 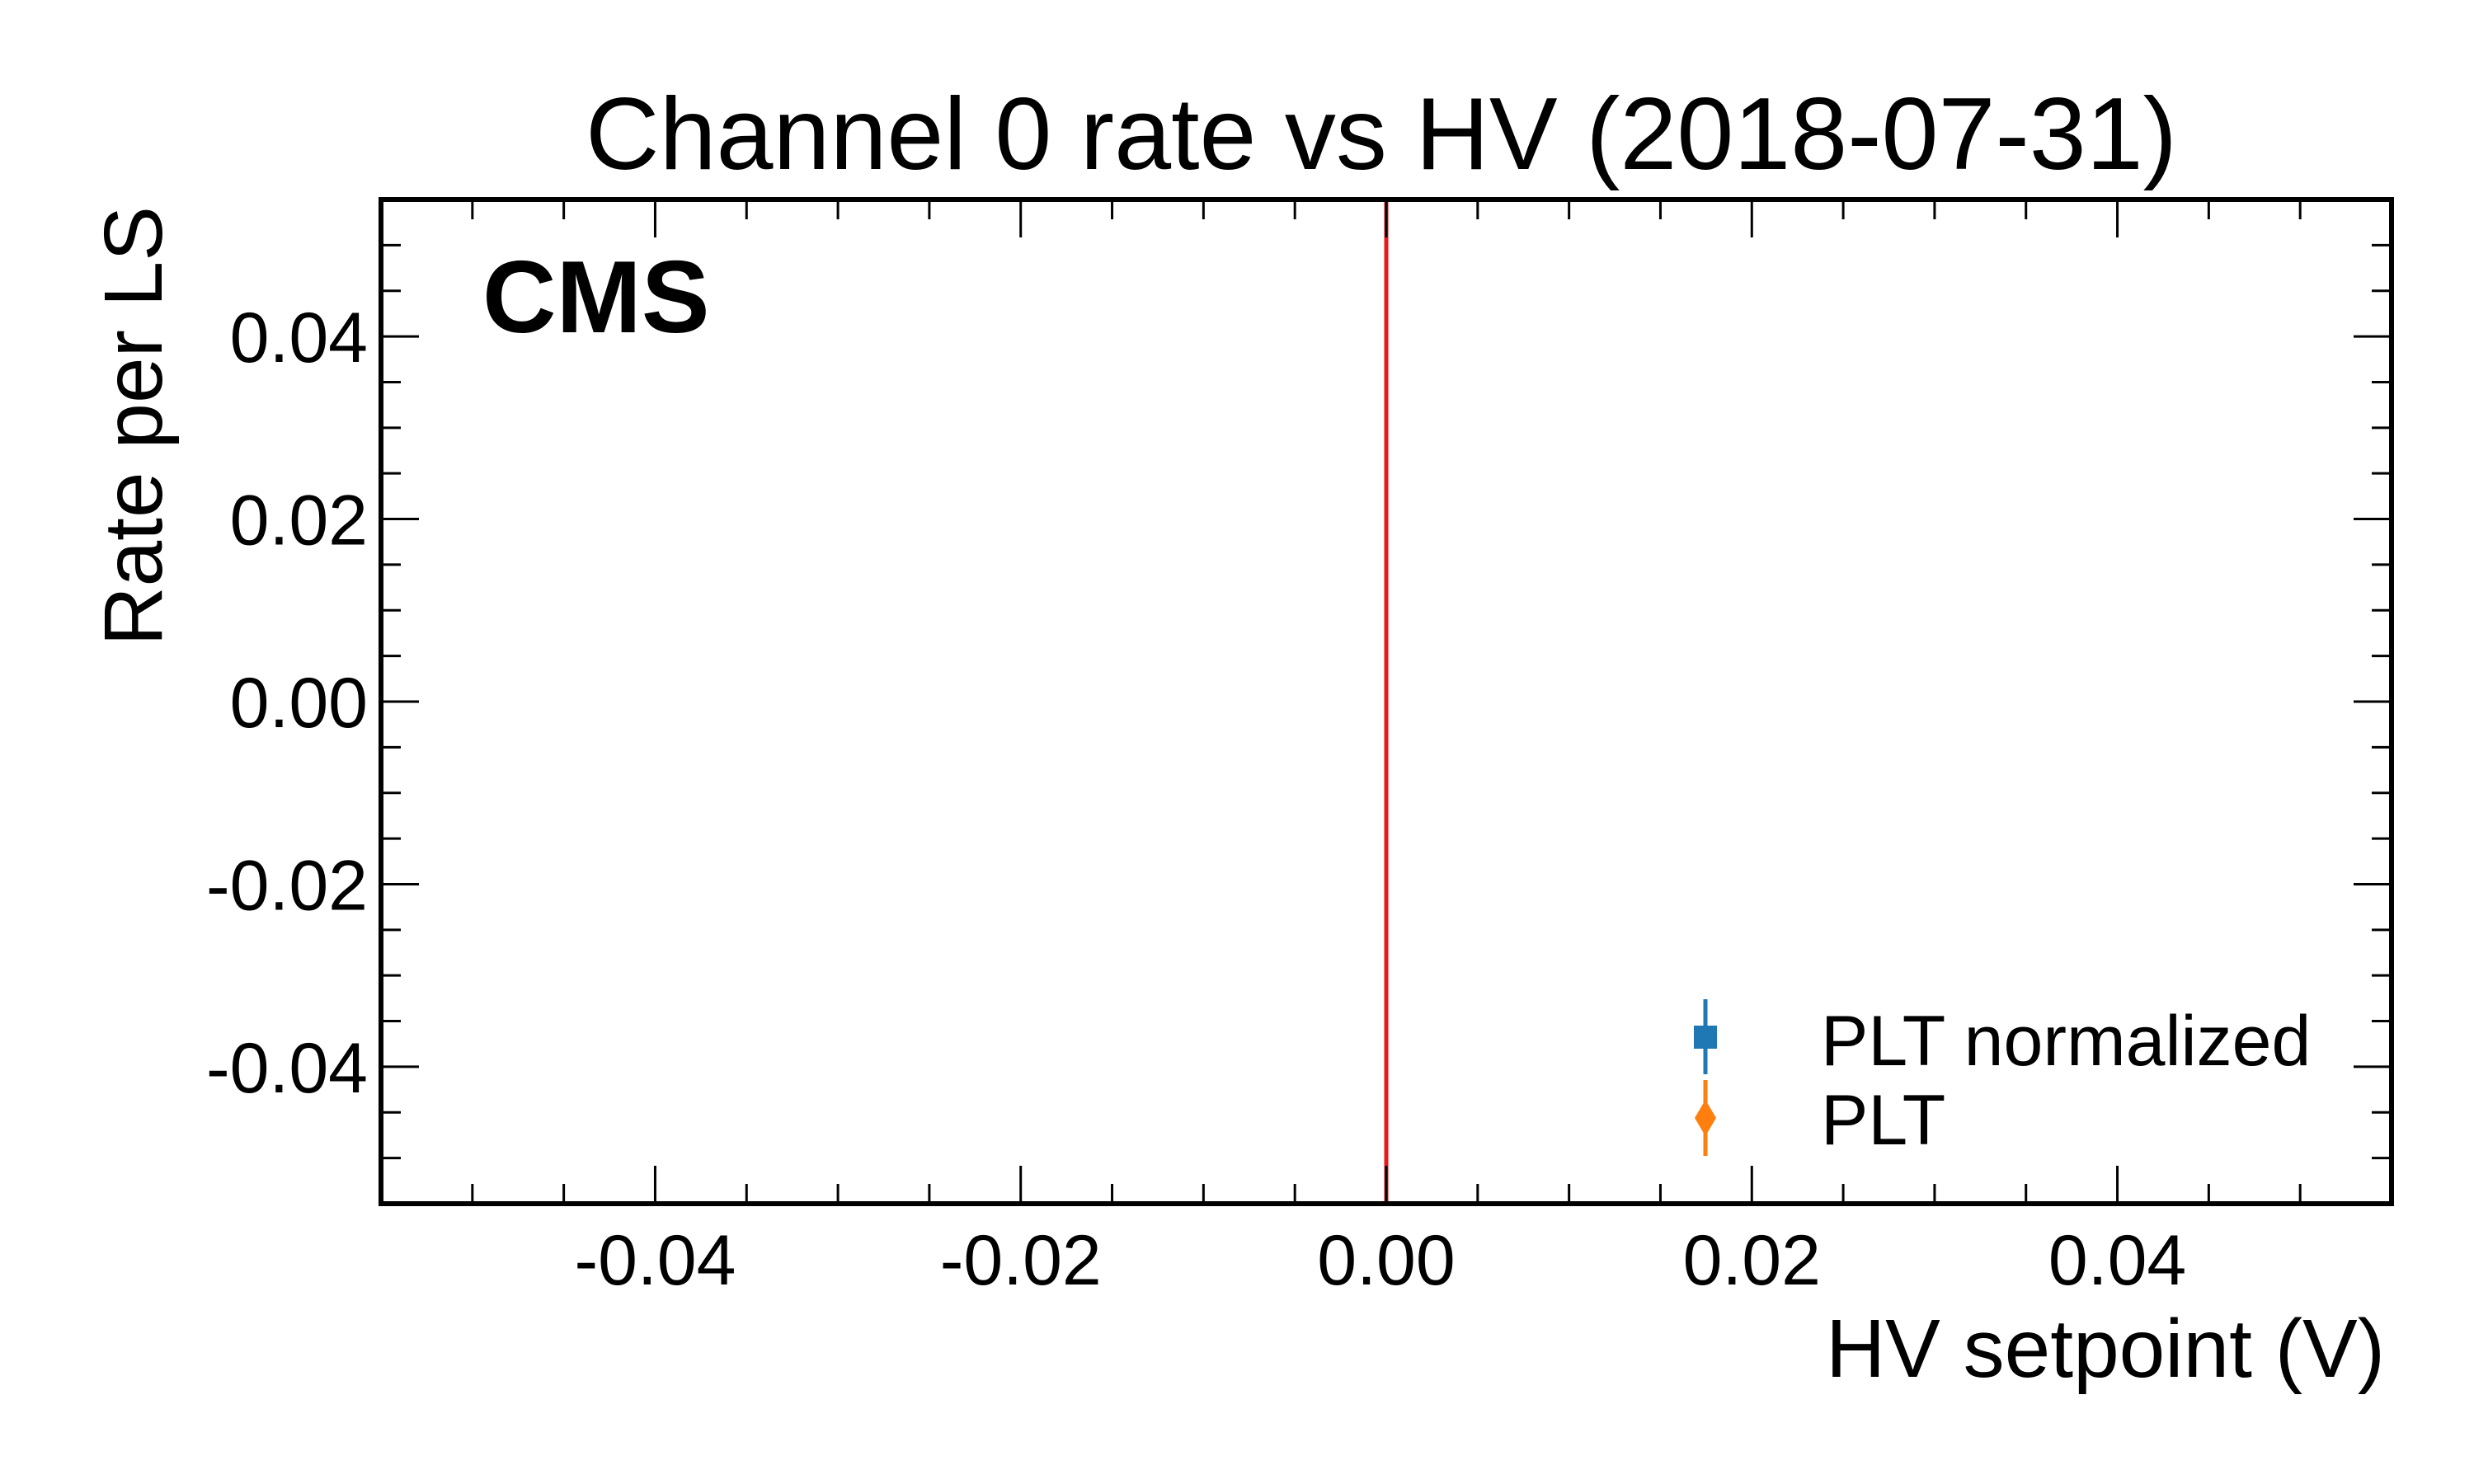 What do you see at coordinates (287, 1068) in the screenshot?
I see `y-tick-label: -0.04` at bounding box center [287, 1068].